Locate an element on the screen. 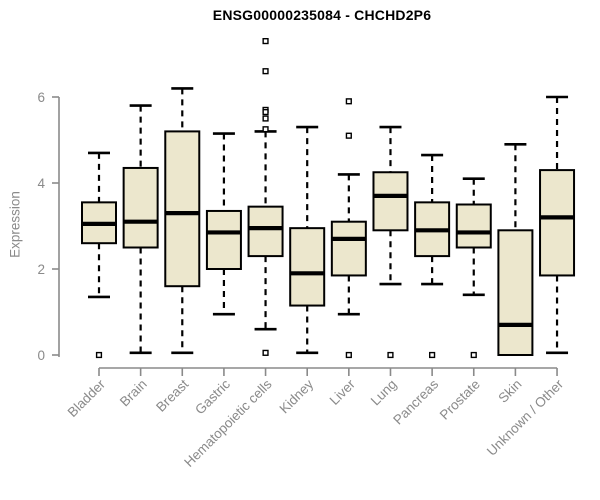 Image resolution: width=600 pixels, height=500 pixels. y-tick-label: 2 is located at coordinates (41, 269).